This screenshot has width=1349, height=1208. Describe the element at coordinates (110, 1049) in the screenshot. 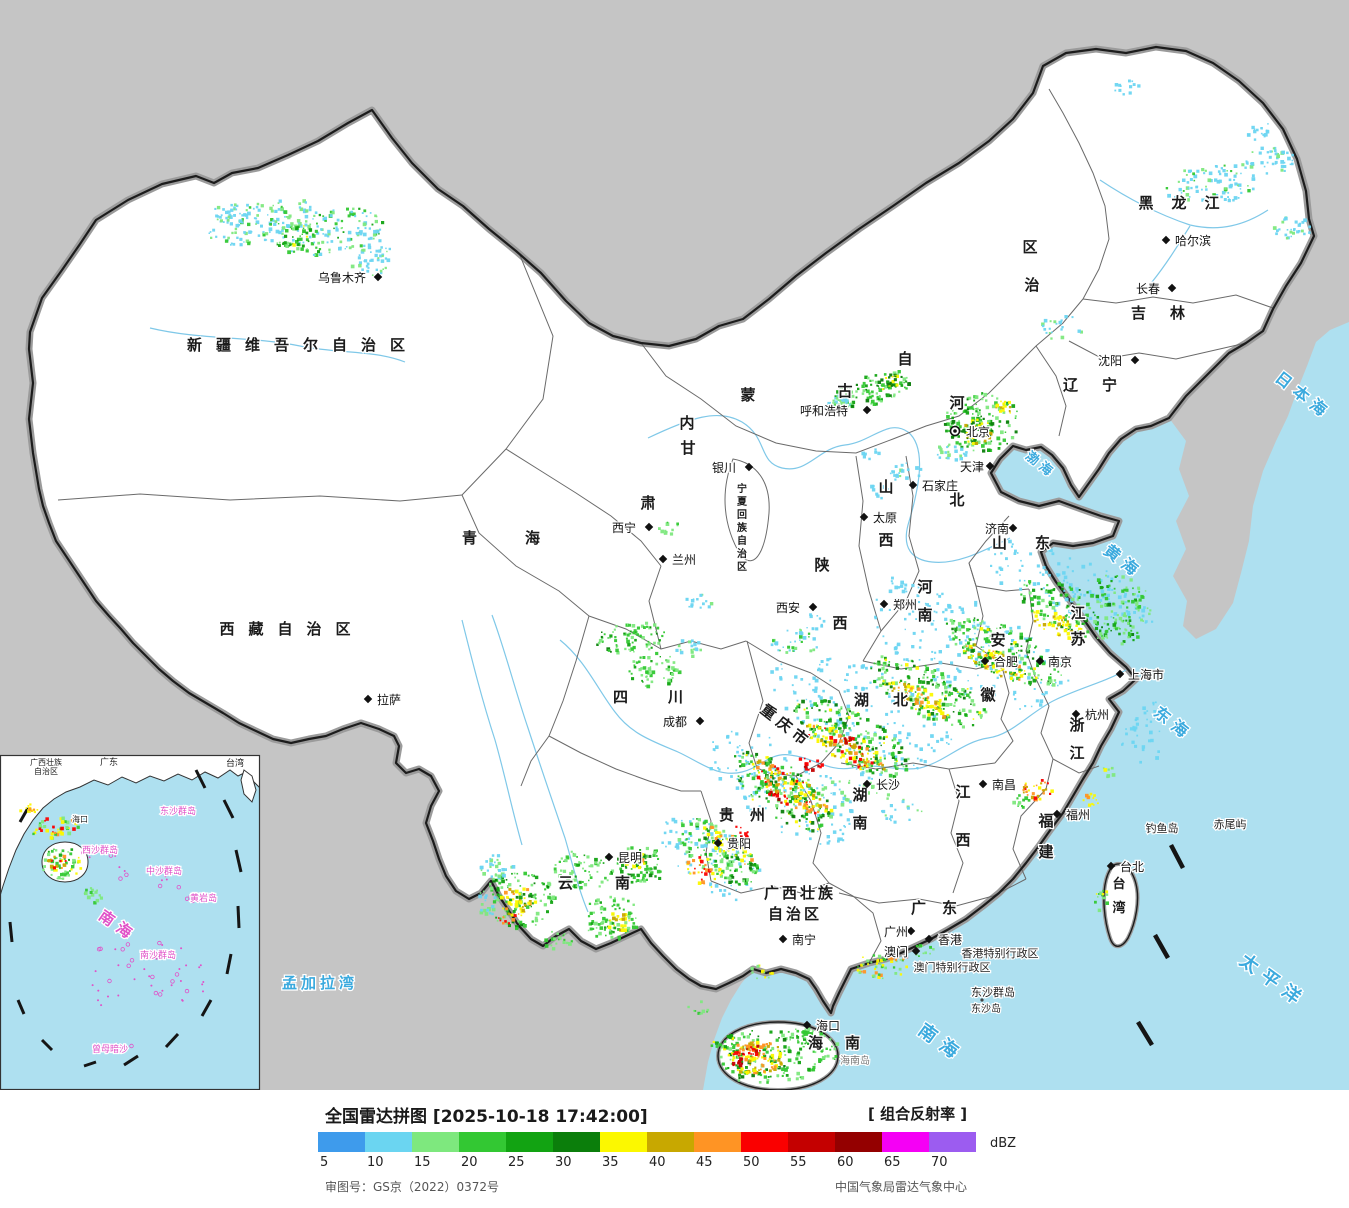

I see `inset-island-label: 曾母暗沙` at that location.